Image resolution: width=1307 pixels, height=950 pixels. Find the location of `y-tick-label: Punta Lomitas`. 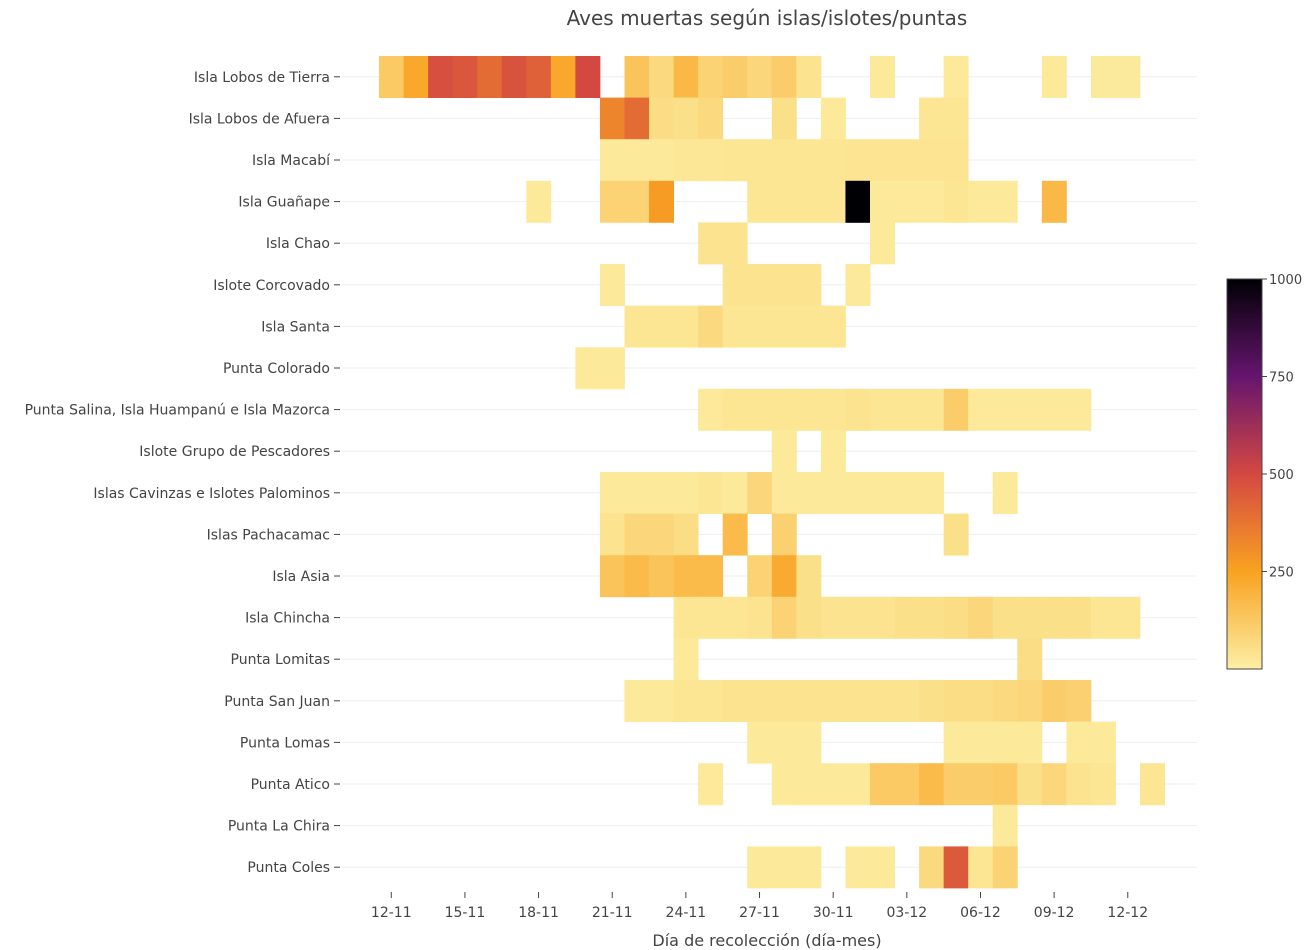

y-tick-label: Punta Lomitas is located at coordinates (280, 660).